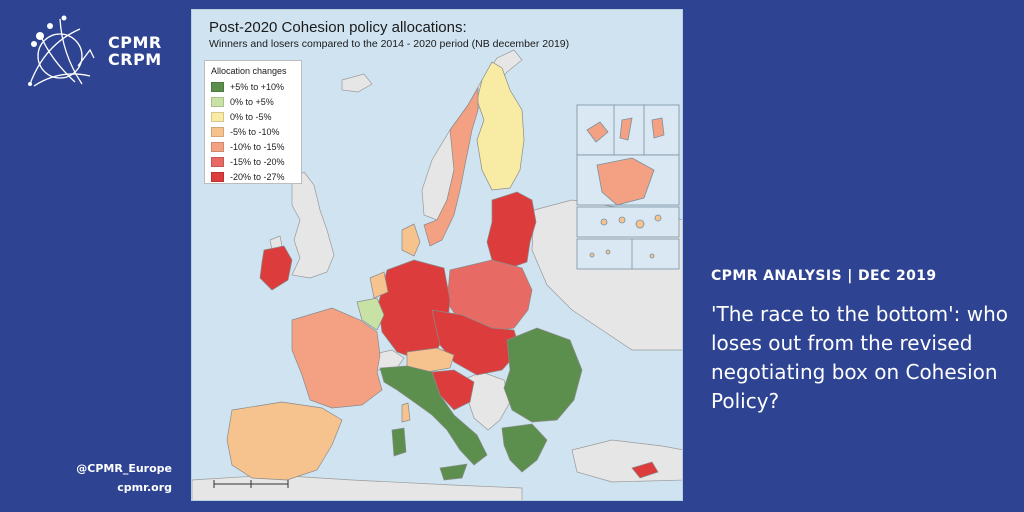  Describe the element at coordinates (257, 161) in the screenshot. I see `legend-label: -15% to -20%` at that location.